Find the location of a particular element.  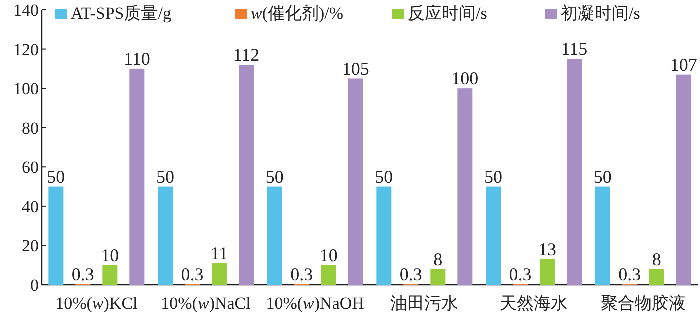

category: 聚合物胶液 is located at coordinates (643, 303).